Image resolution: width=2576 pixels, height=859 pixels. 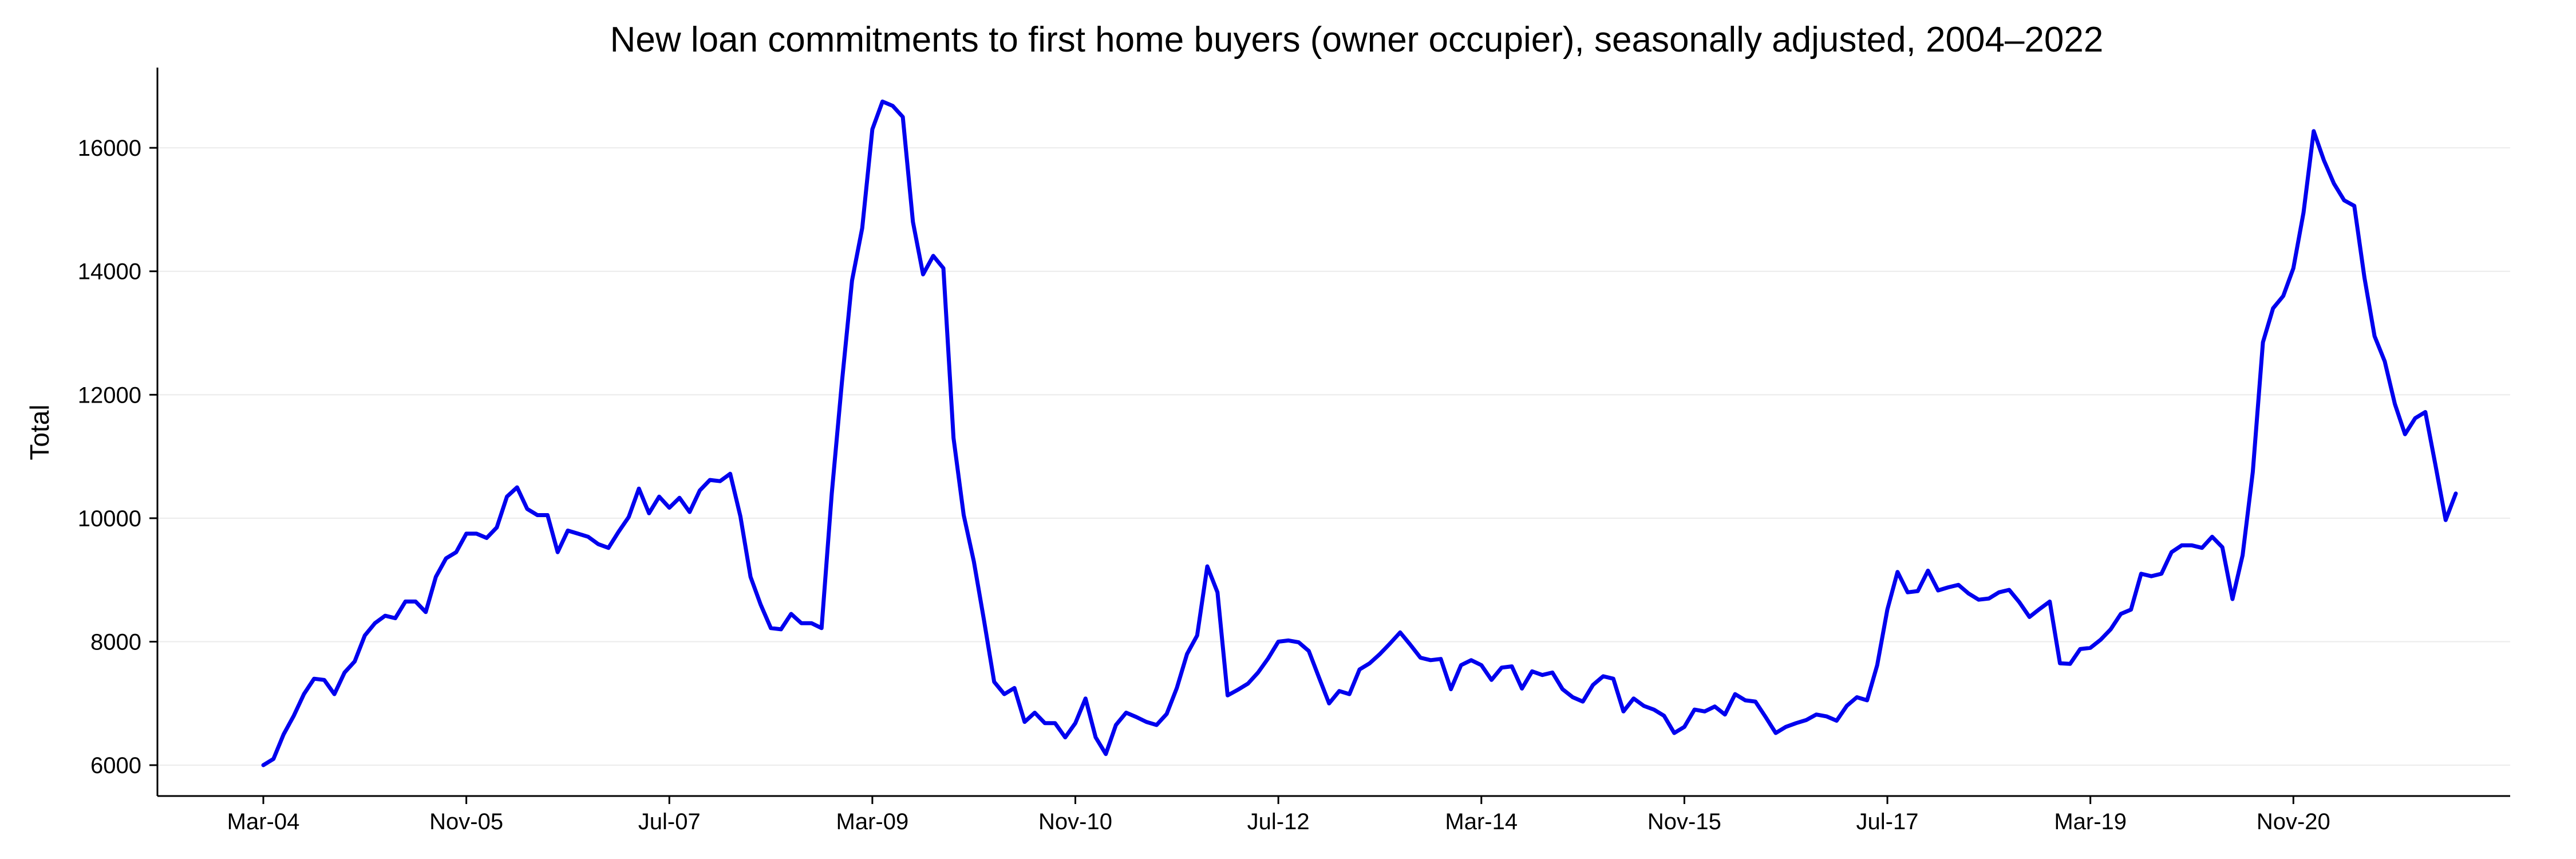 I want to click on x-tick-label: Nov-10, so click(x=1075, y=821).